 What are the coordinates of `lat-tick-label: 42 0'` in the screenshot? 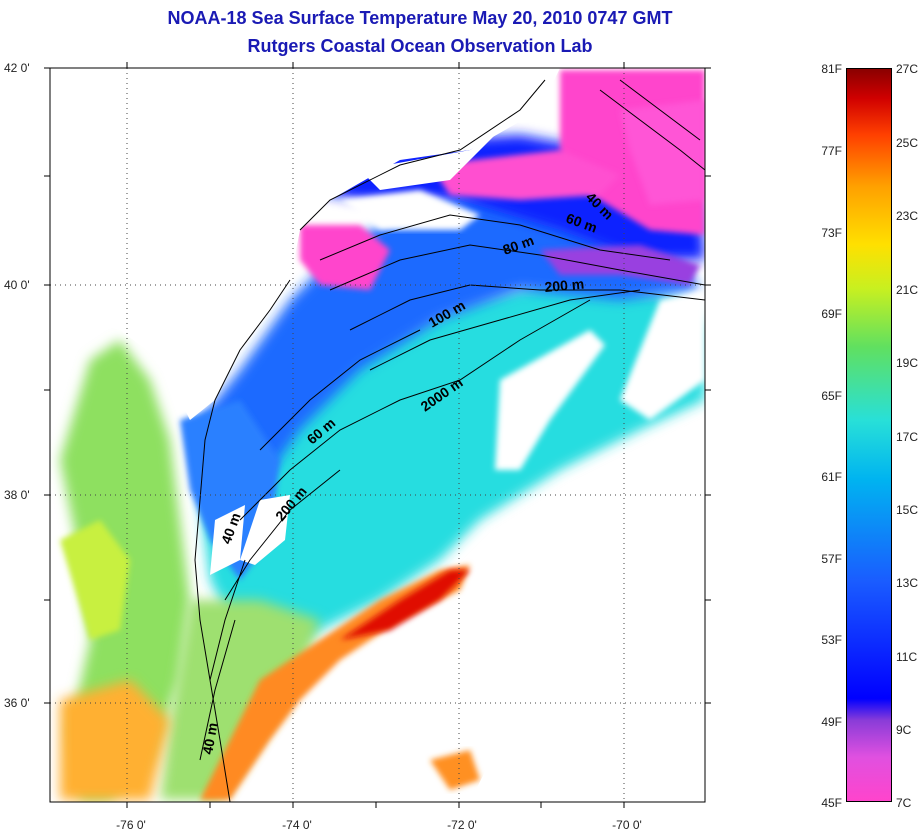 It's located at (17, 68).